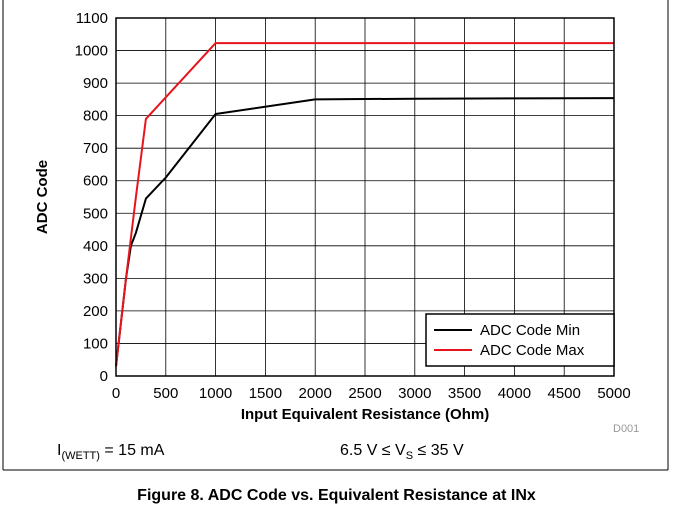  I want to click on chart-legend: ADC Code Min ADC Code Max, so click(520, 340).